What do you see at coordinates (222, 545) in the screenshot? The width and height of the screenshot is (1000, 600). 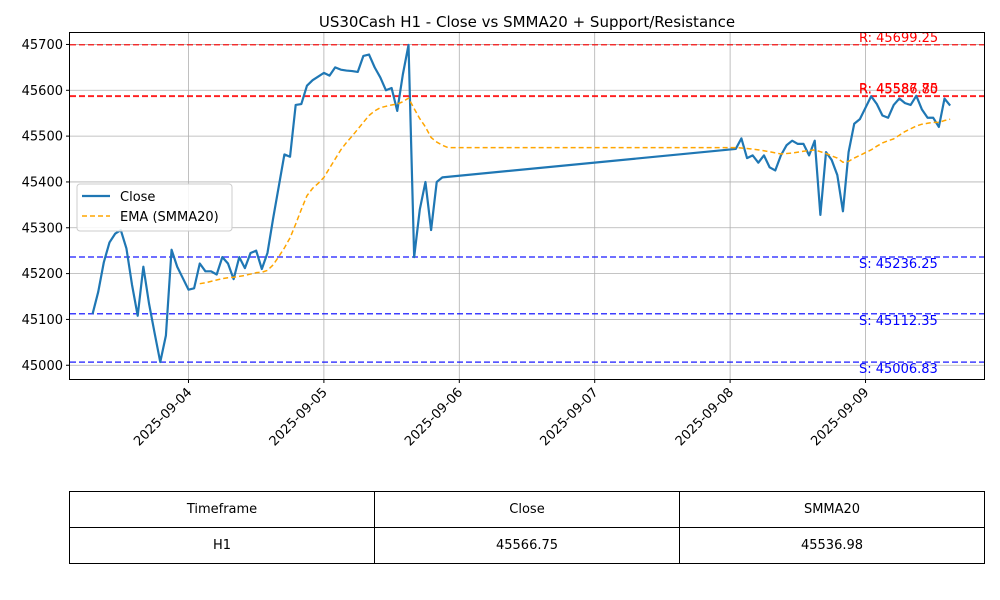 I see `table-cell: H1` at bounding box center [222, 545].